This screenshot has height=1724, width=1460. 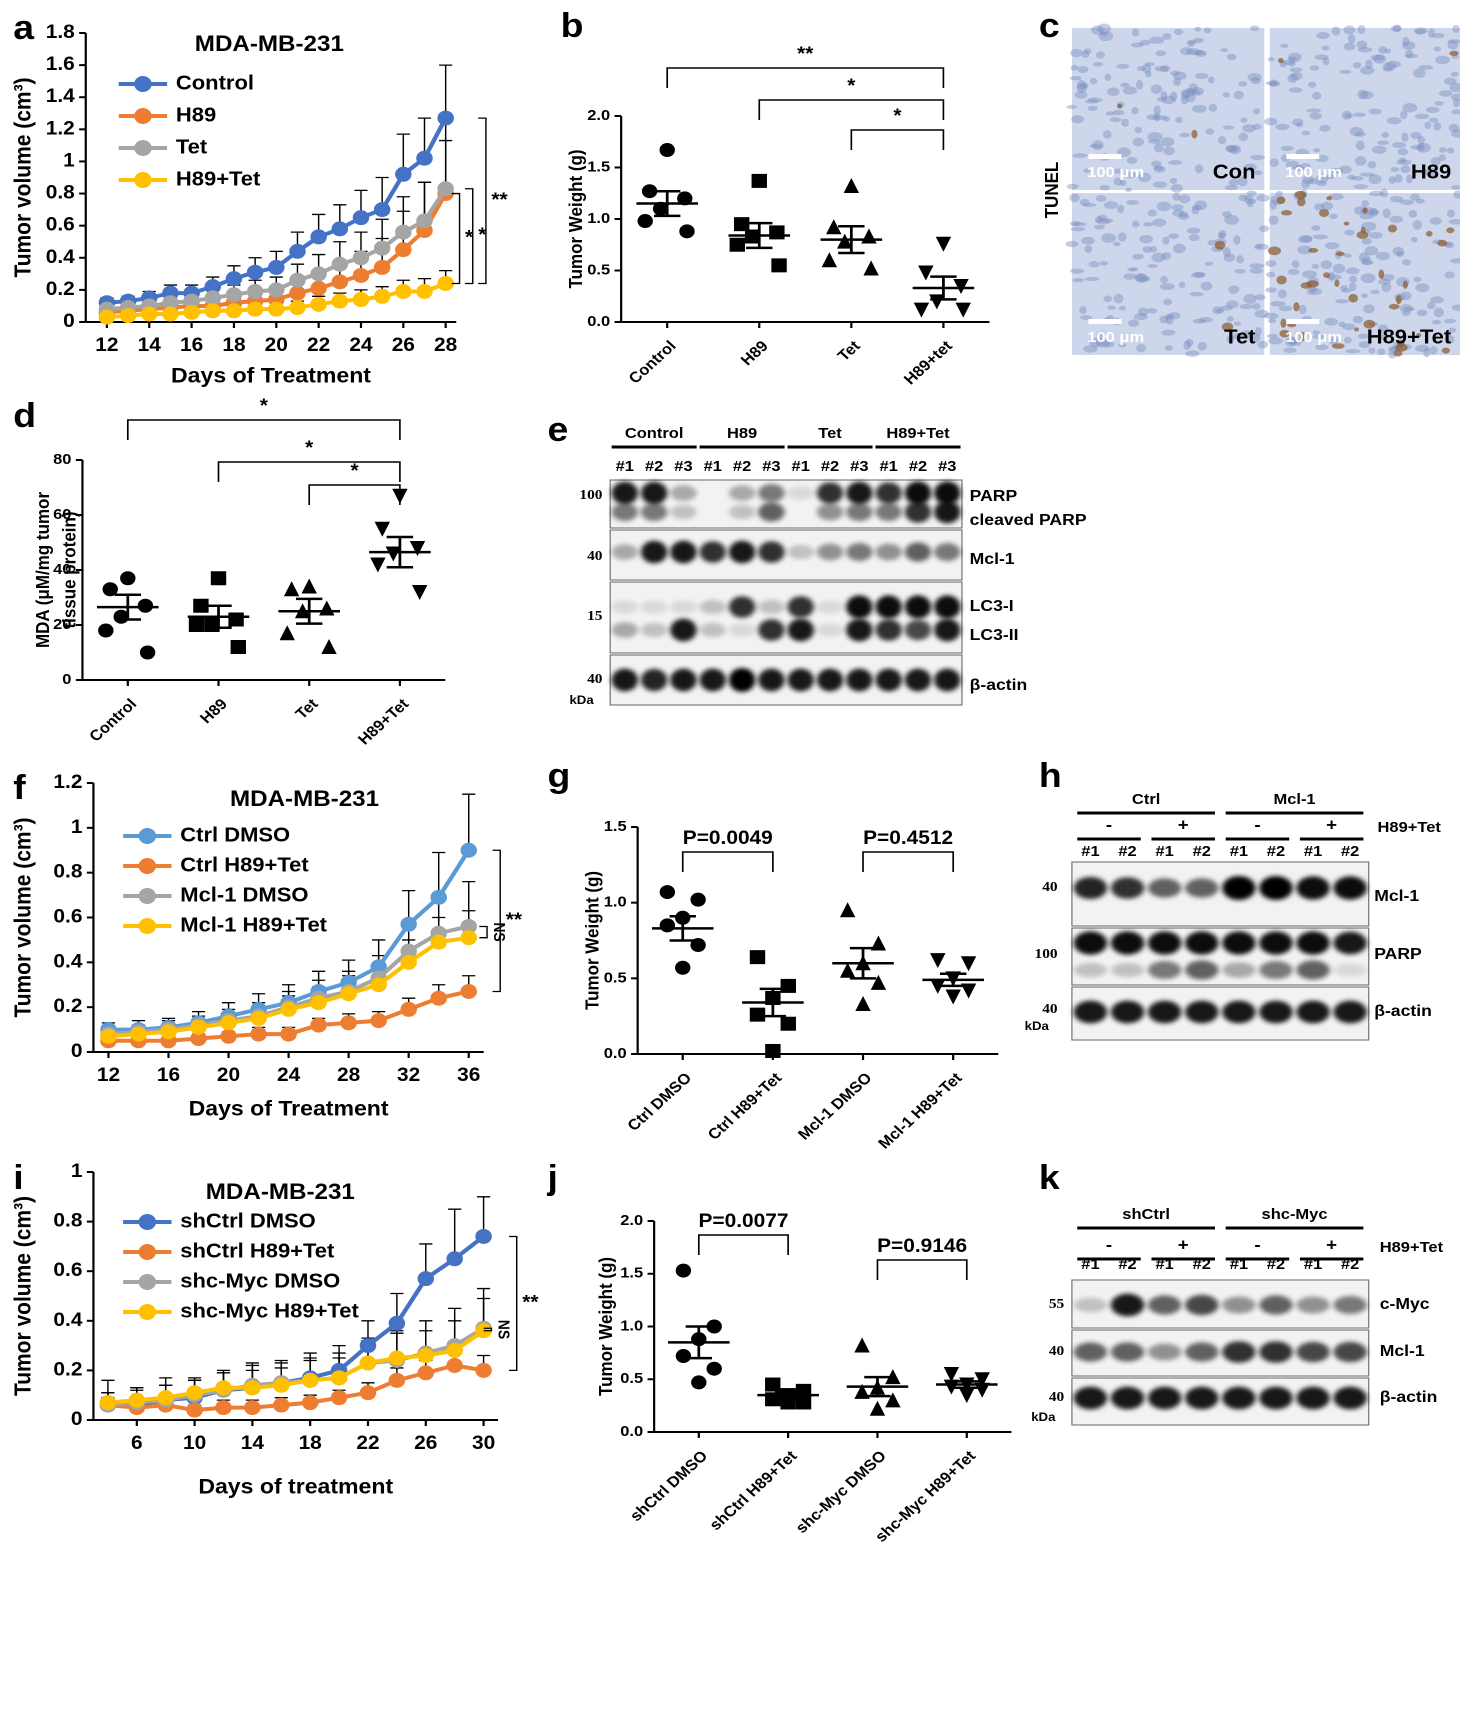 What do you see at coordinates (147, 1222) in the screenshot?
I see `legend-marker` at bounding box center [147, 1222].